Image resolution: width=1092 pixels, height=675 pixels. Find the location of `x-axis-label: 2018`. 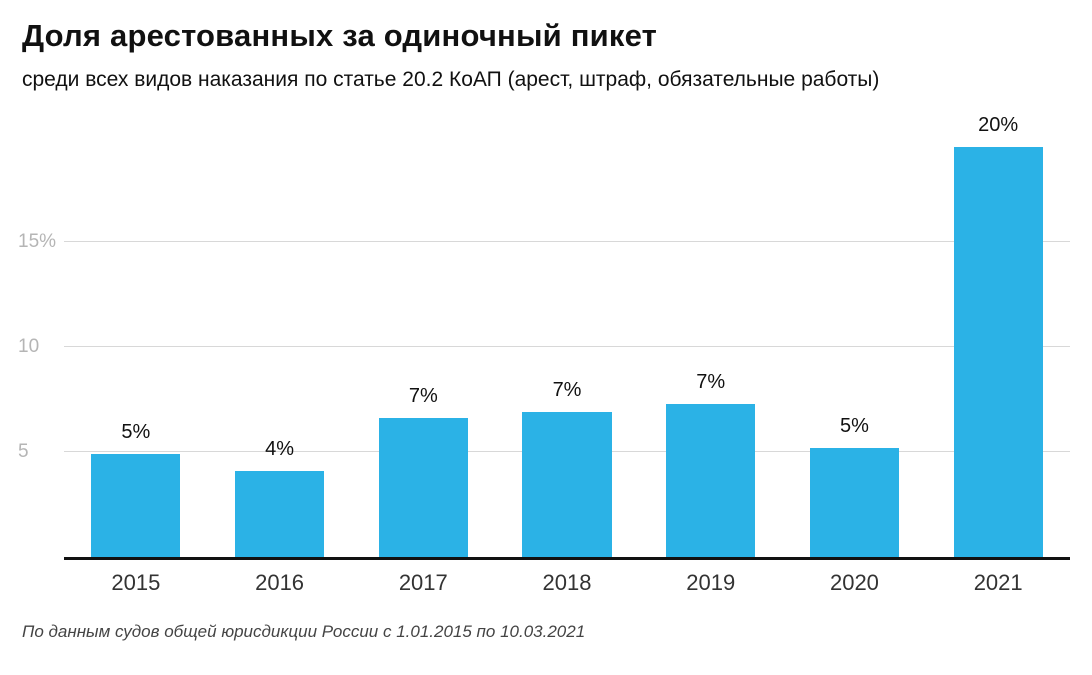

x-axis-label: 2018 is located at coordinates (567, 582).